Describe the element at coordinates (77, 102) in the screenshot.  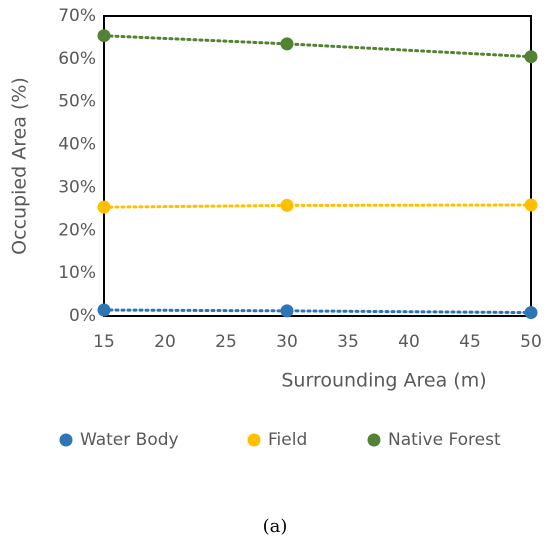
I see `y-tick-label: 50%` at that location.